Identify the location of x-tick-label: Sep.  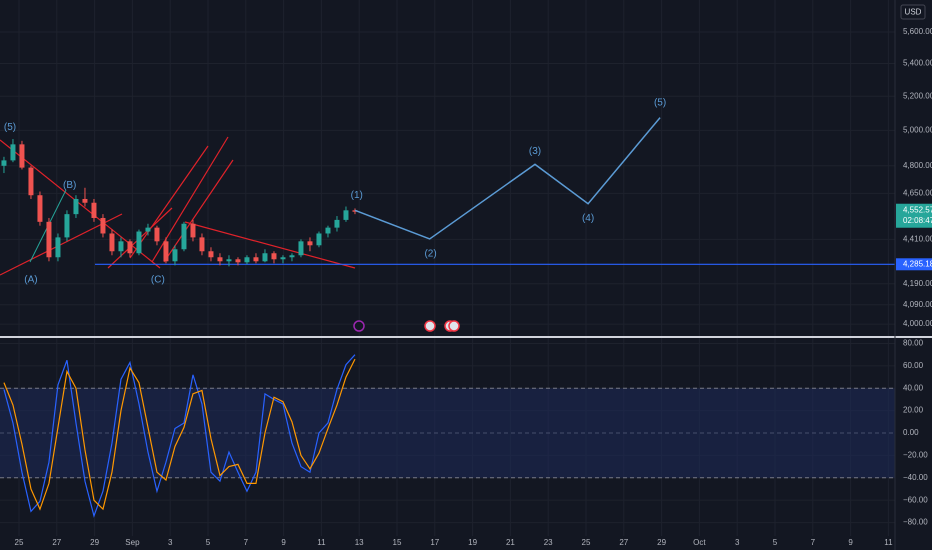
(132, 542).